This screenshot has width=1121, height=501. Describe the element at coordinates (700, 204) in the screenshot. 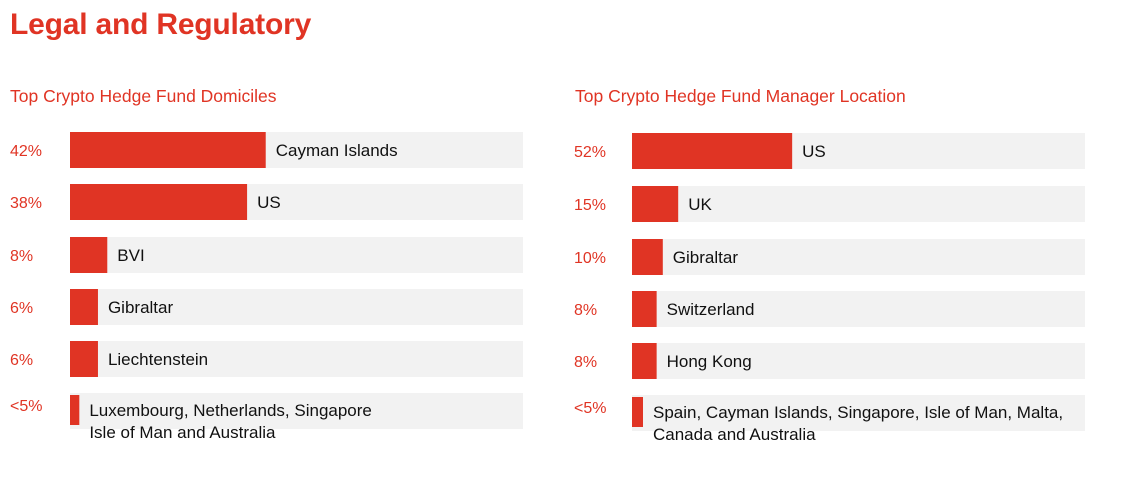

I see `category-label: UK` at that location.